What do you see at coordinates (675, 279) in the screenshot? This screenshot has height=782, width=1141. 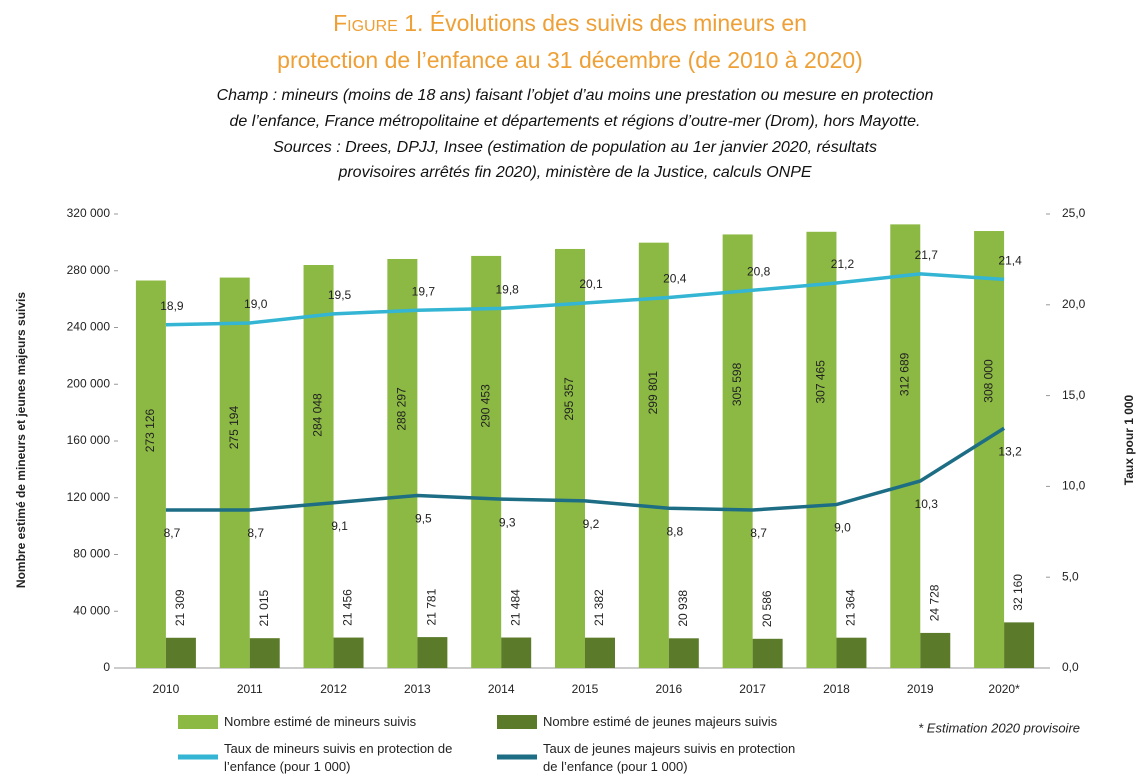 I see `value-label: 20,4` at bounding box center [675, 279].